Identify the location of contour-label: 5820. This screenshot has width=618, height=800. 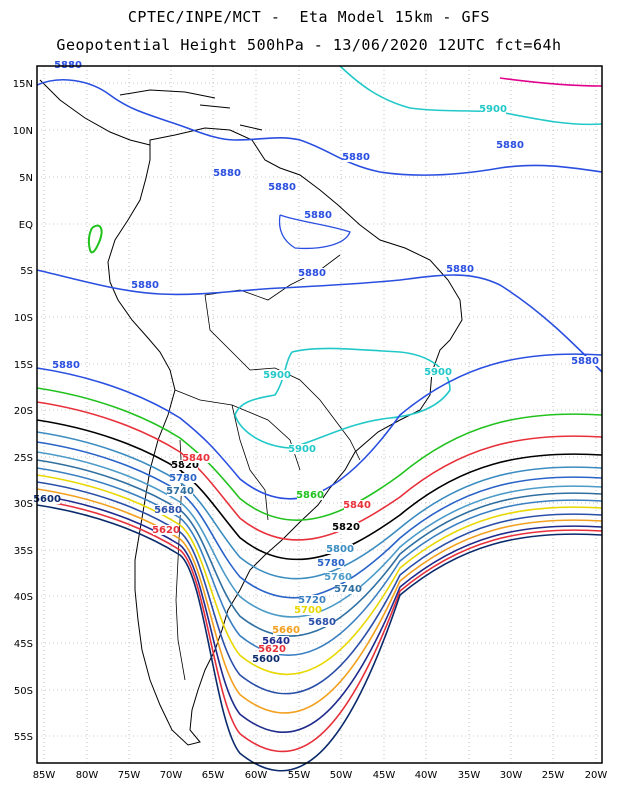
(185, 465).